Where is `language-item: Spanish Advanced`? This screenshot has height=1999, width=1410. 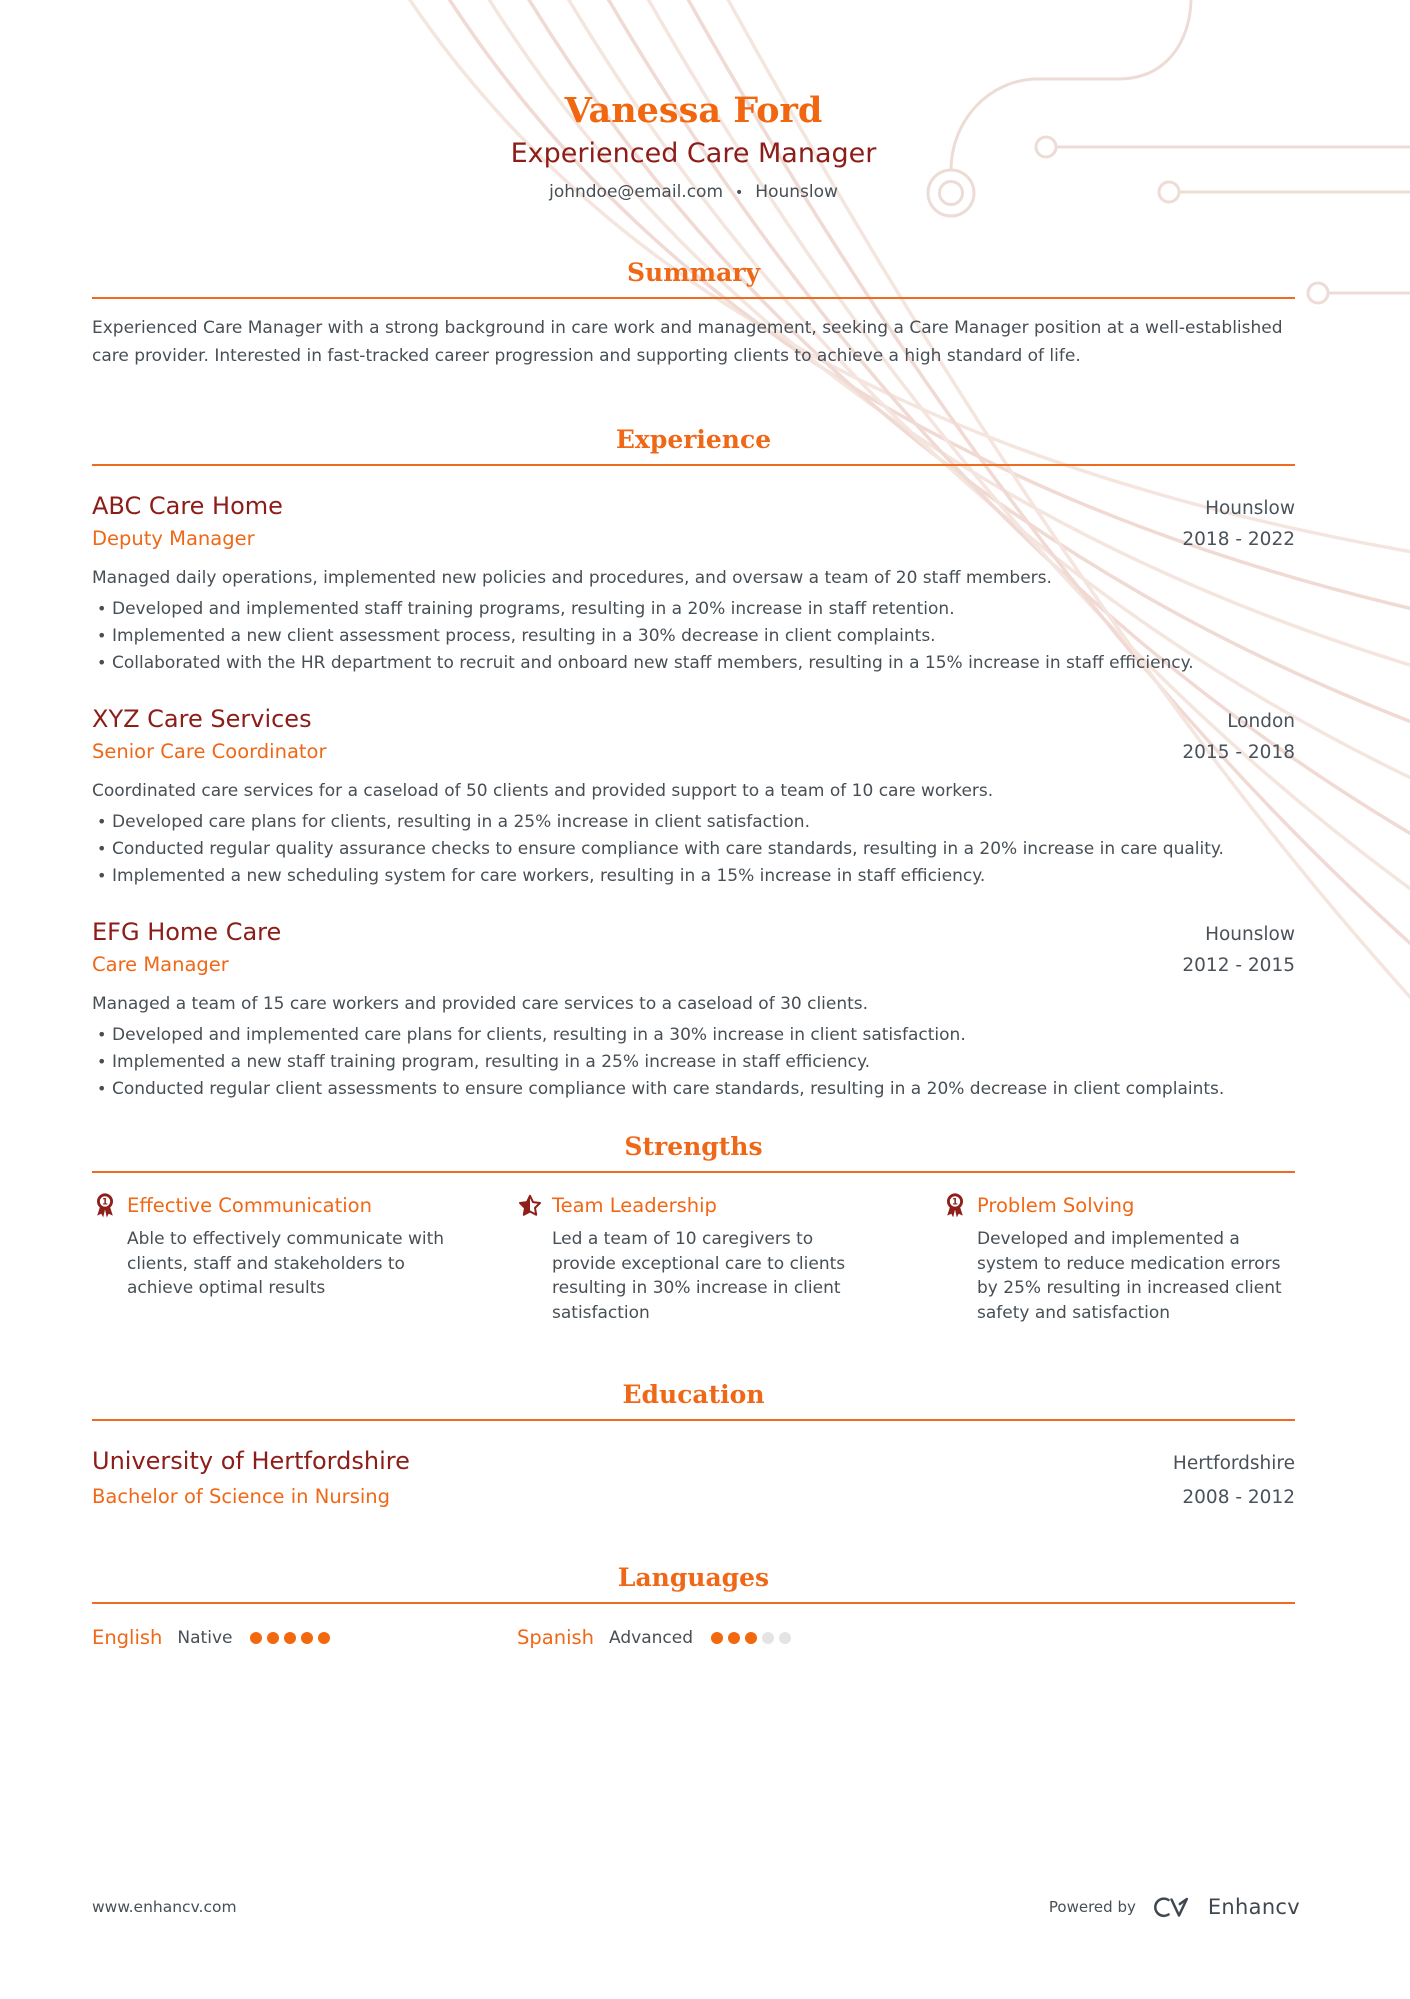
language-item: Spanish Advanced is located at coordinates (693, 1637).